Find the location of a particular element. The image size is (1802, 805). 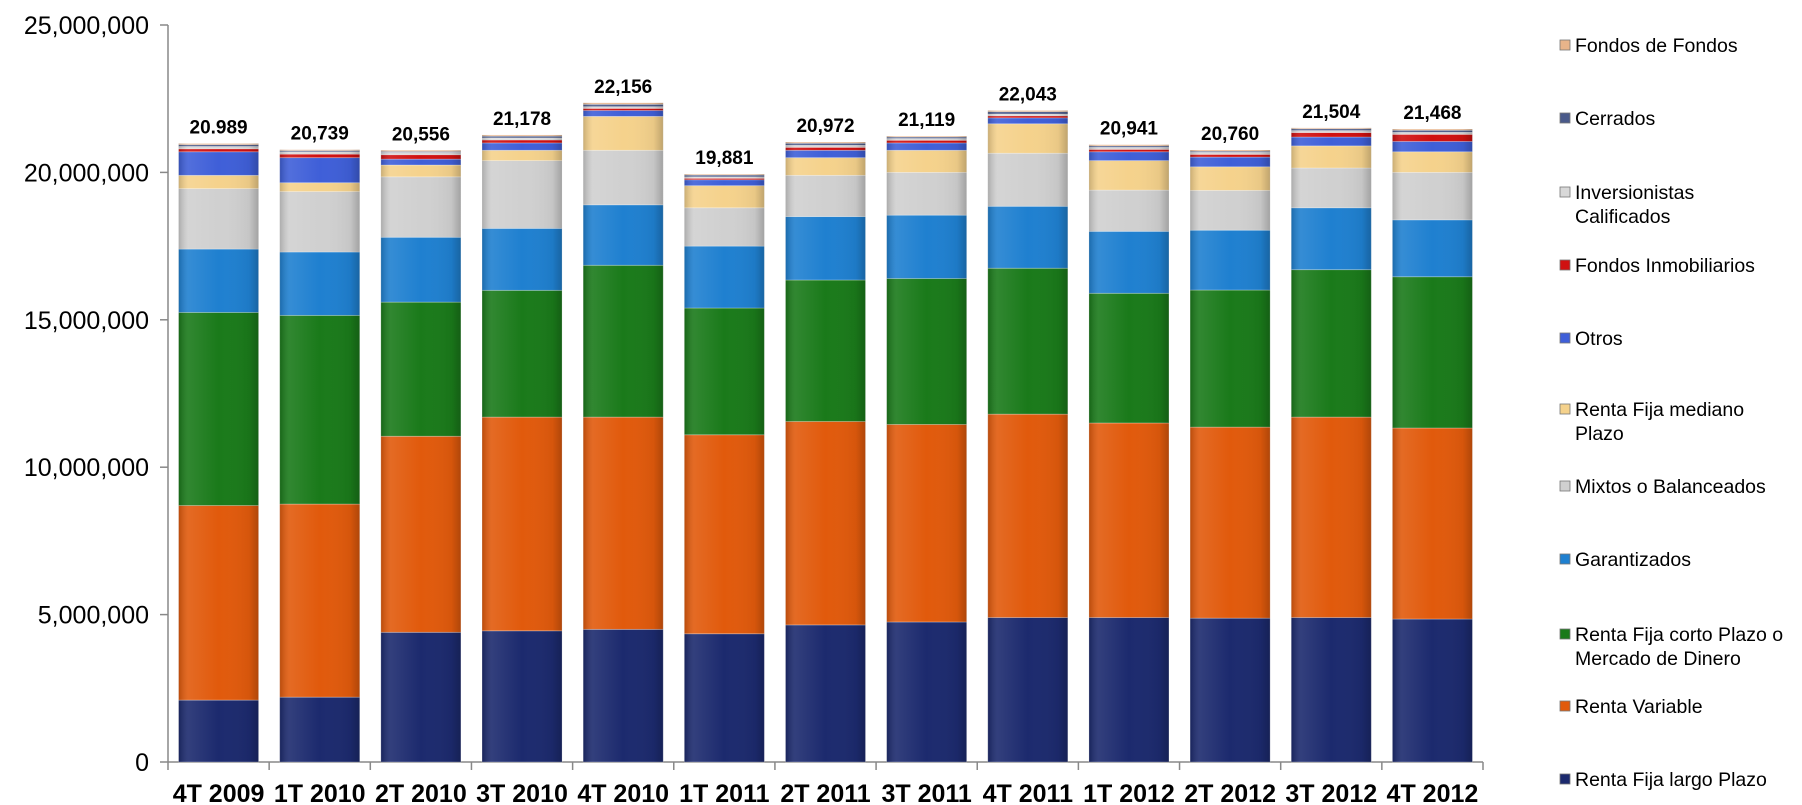

total-label: 20.989 is located at coordinates (219, 128).